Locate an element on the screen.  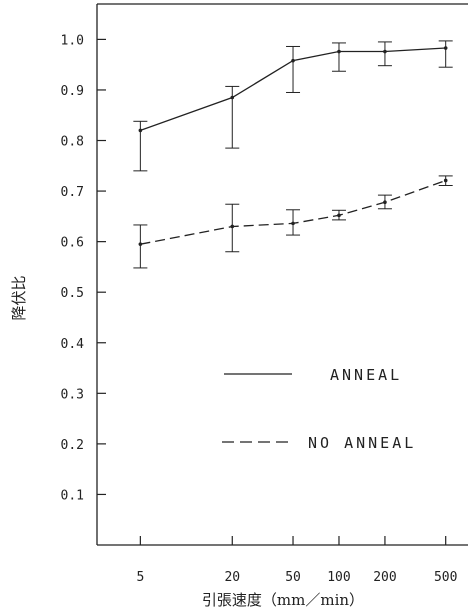
y-axis-title: 降伏比 is located at coordinates (19, 297).